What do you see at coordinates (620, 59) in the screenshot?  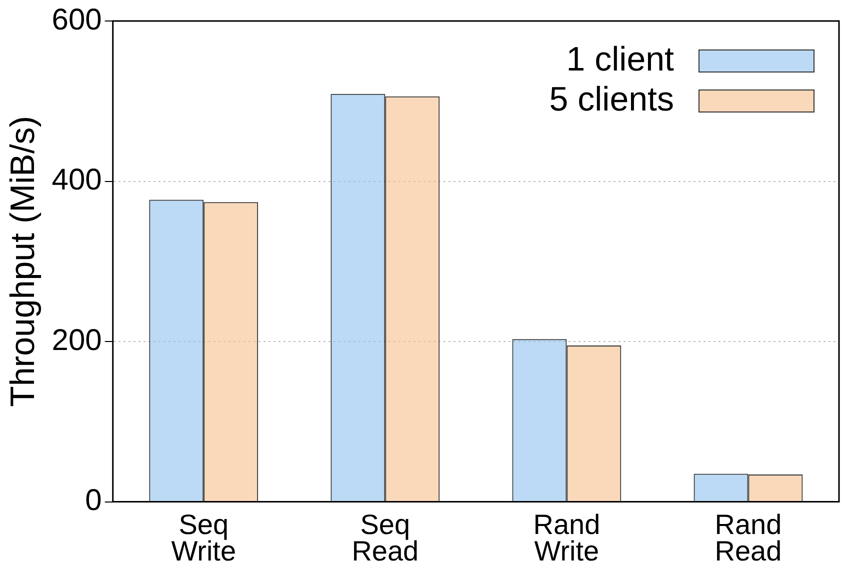 I see `legend-label: 1 client` at bounding box center [620, 59].